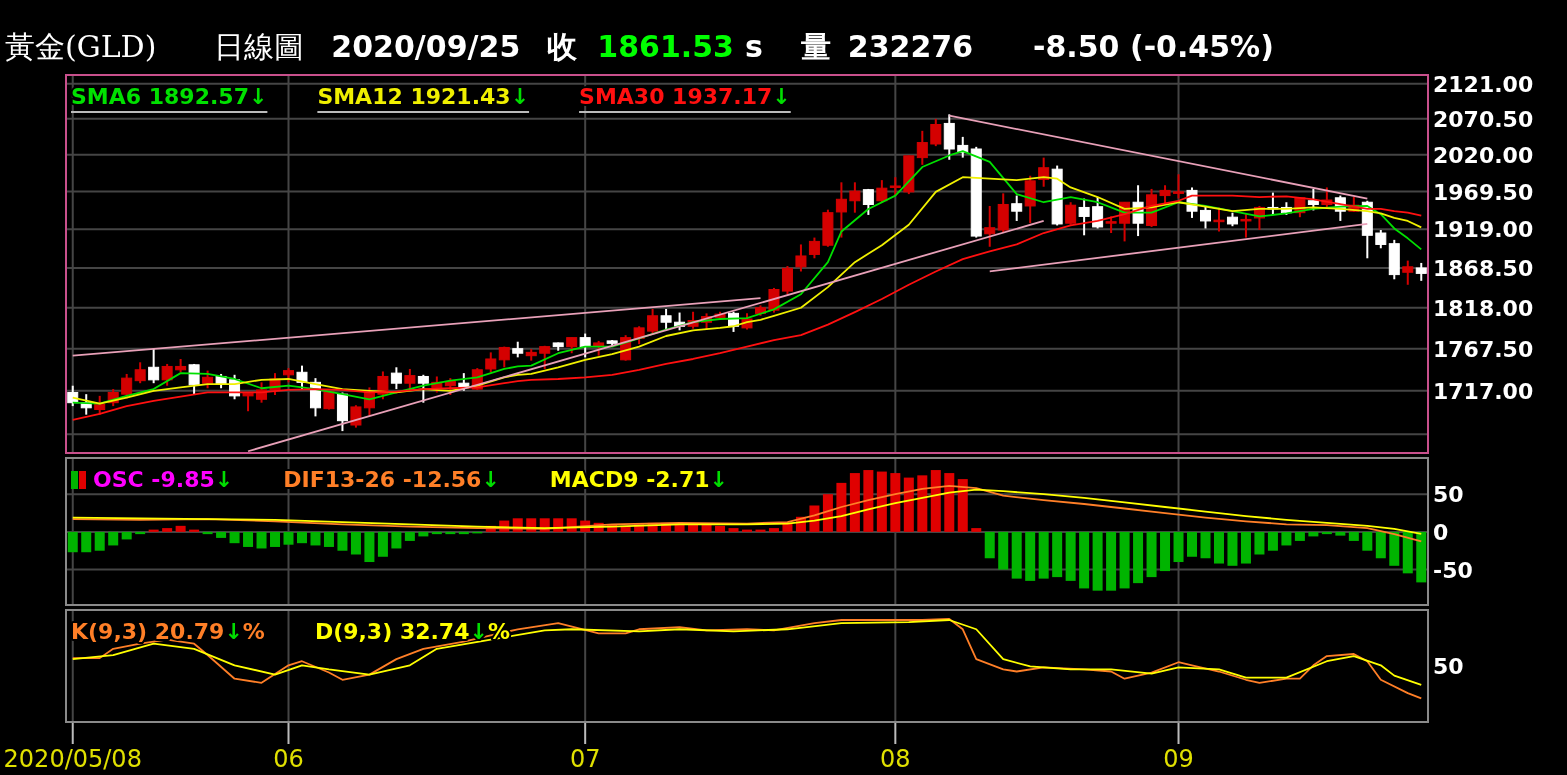 This screenshot has width=1567, height=775. Describe the element at coordinates (288, 759) in the screenshot. I see `x-tick-label: 06` at that location.